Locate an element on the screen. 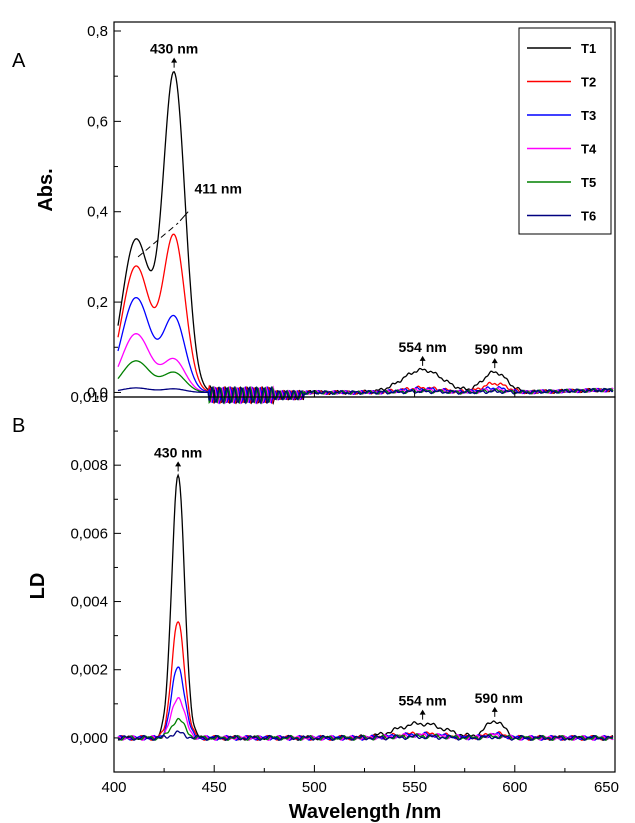 This screenshot has height=823, width=635. panel-a-annotation-590nm-label: 590 nm is located at coordinates (499, 349).